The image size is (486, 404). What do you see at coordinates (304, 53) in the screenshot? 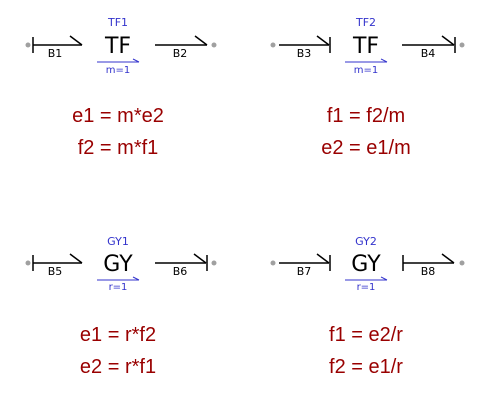
I see `bond-b3-label: B3` at bounding box center [304, 53].